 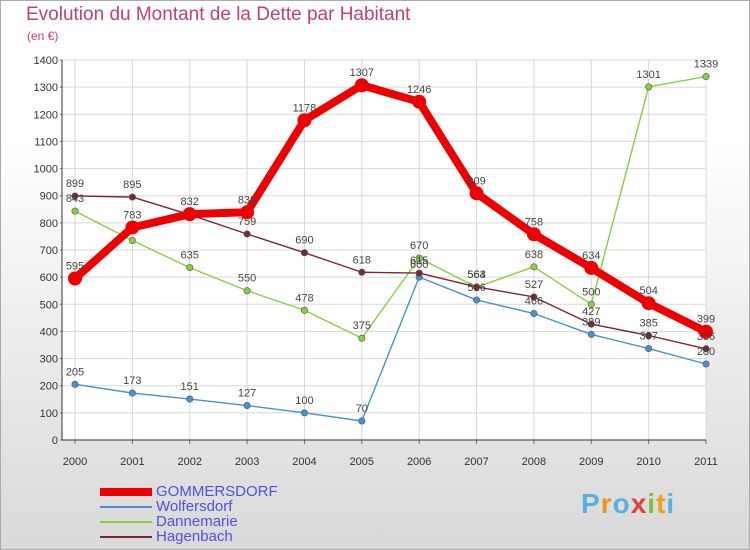 I want to click on data-label-hagenbach: 899, so click(x=75, y=184).